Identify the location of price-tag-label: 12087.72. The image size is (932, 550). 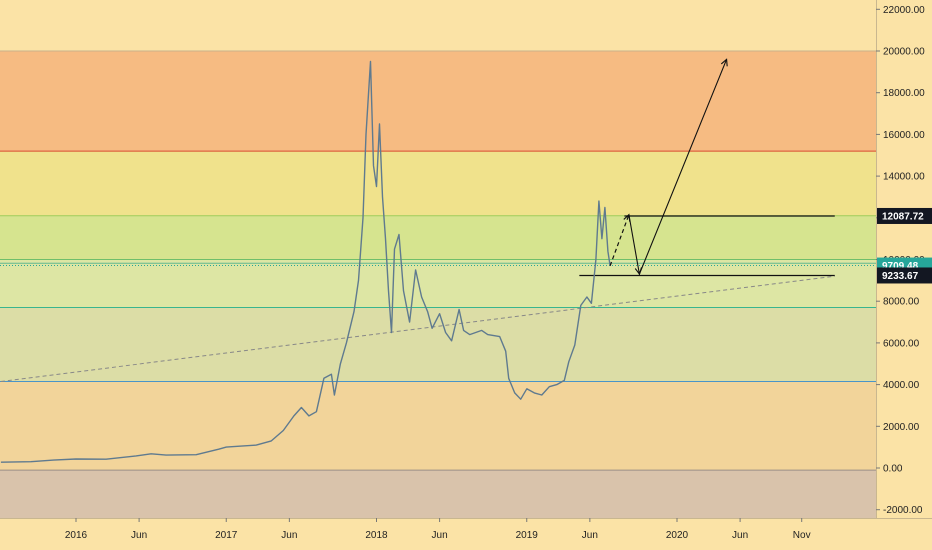
(903, 216).